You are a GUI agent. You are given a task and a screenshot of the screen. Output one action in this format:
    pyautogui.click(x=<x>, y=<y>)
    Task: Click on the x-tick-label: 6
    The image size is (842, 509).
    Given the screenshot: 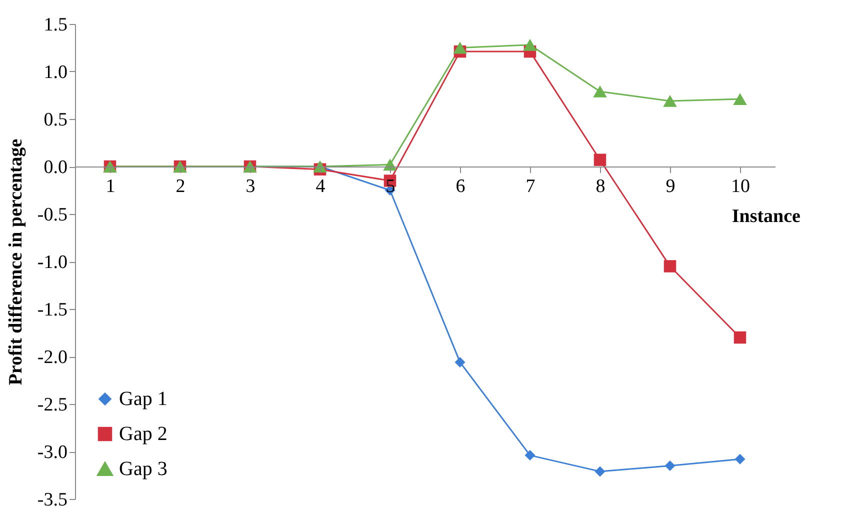 What is the action you would take?
    pyautogui.click(x=461, y=186)
    